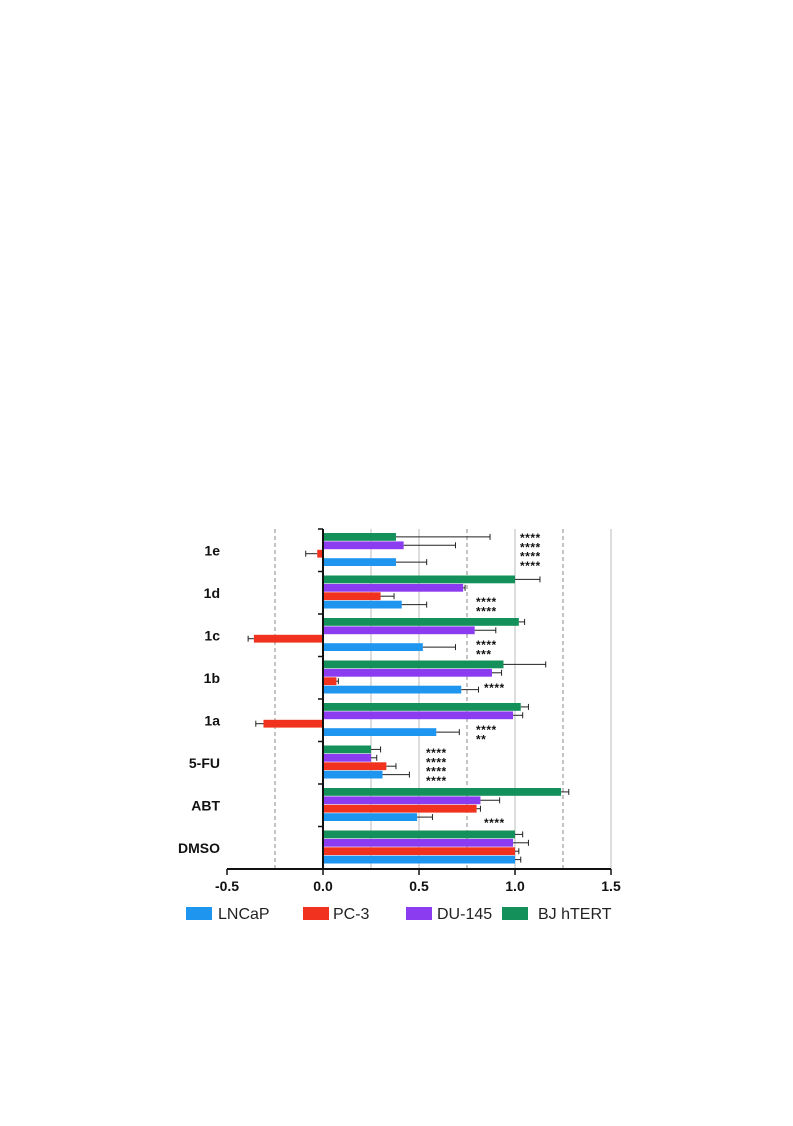 Image resolution: width=793 pixels, height=1126 pixels. Describe the element at coordinates (204, 763) in the screenshot. I see `category-label: 5-FU` at that location.